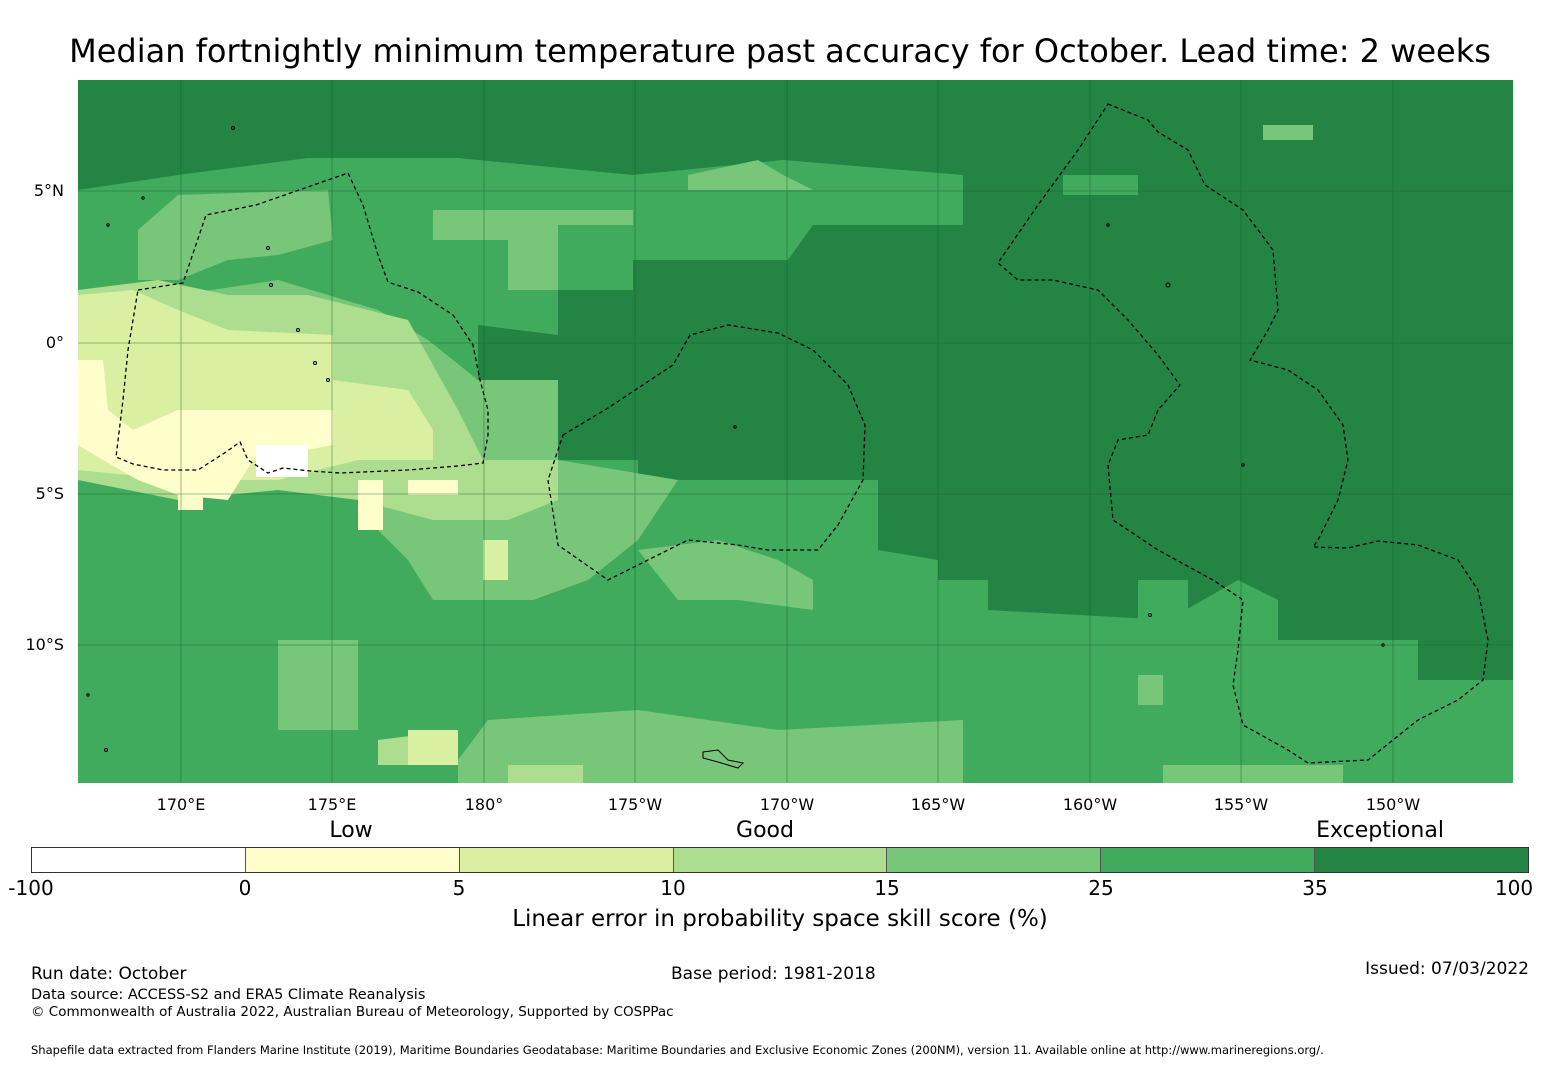 This screenshot has height=1065, width=1560. What do you see at coordinates (1241, 804) in the screenshot?
I see `lon-label: 155°W` at bounding box center [1241, 804].